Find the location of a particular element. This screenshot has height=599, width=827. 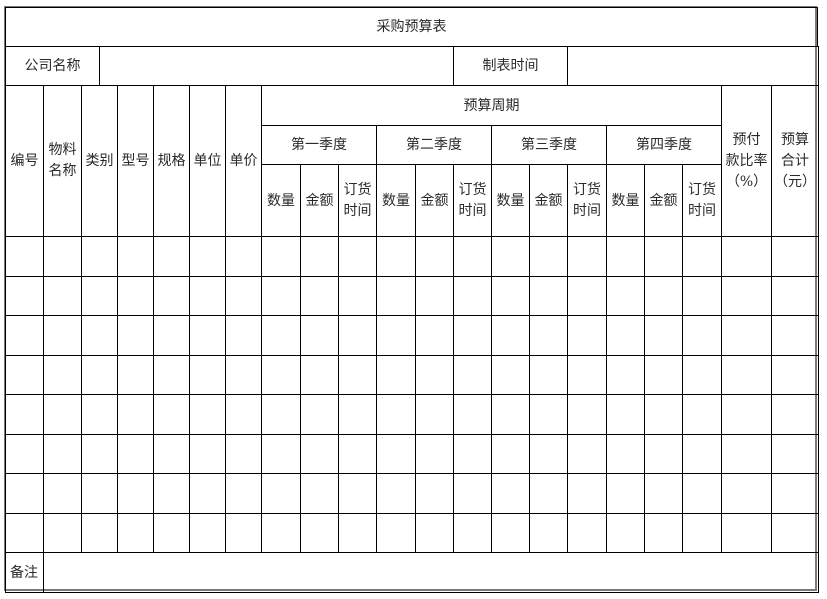

company-name-field is located at coordinates (276, 66).